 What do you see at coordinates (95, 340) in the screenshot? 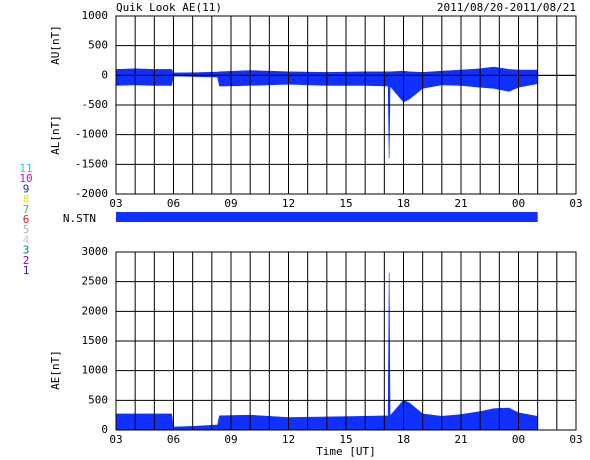
I see `y-tick-label: 1500` at bounding box center [95, 340].